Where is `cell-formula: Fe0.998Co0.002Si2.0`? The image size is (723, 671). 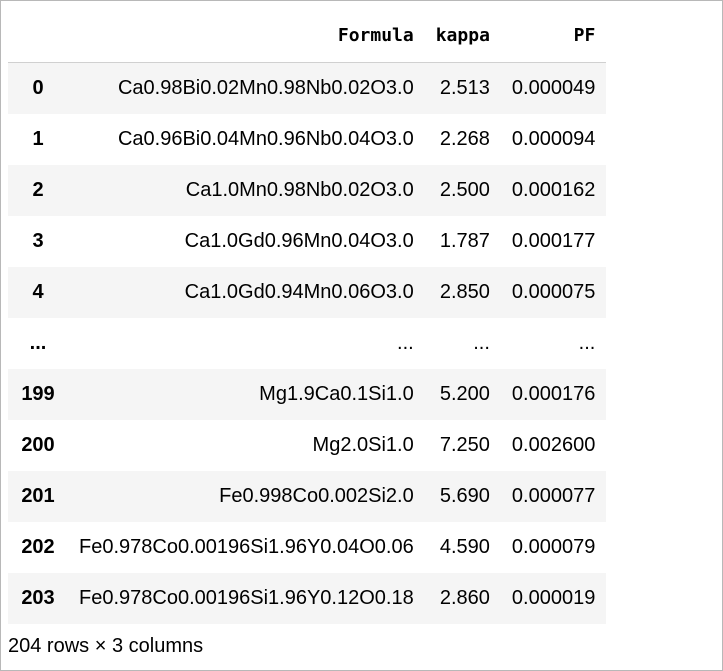
cell-formula: Fe0.998Co0.002Si2.0 is located at coordinates (316, 495).